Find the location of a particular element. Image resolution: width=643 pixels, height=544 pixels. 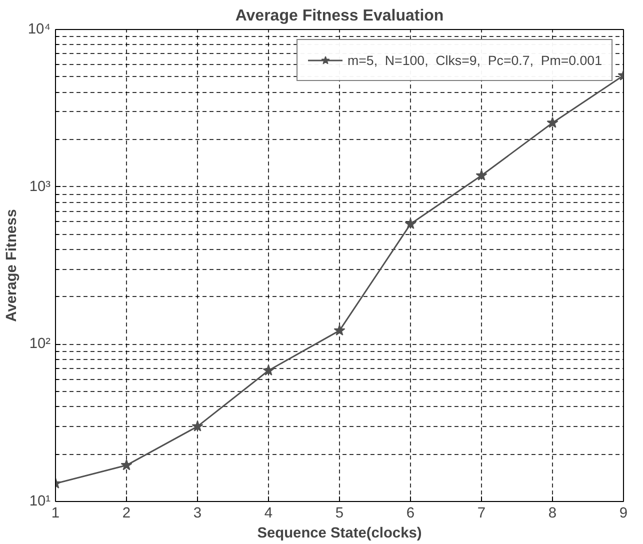

y-tick-label: 10² is located at coordinates (40, 344).